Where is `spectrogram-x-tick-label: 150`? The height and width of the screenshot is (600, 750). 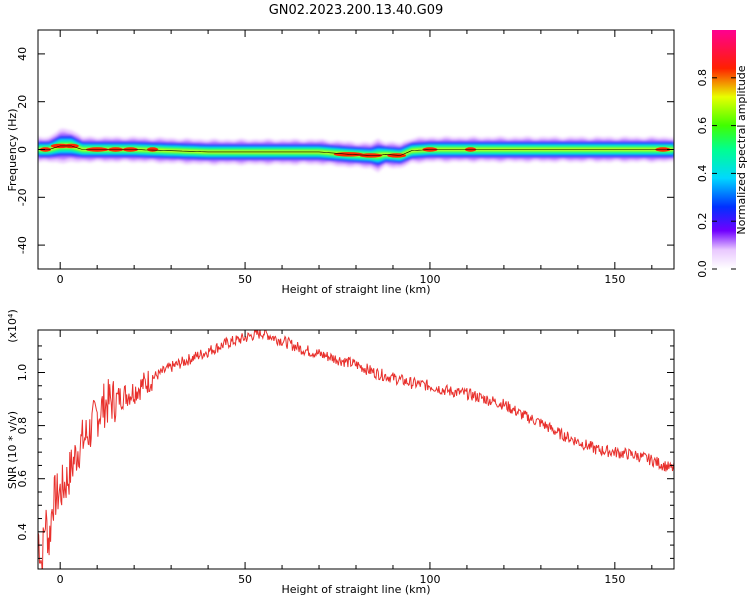
spectrogram-x-tick-label: 150 is located at coordinates (614, 279).